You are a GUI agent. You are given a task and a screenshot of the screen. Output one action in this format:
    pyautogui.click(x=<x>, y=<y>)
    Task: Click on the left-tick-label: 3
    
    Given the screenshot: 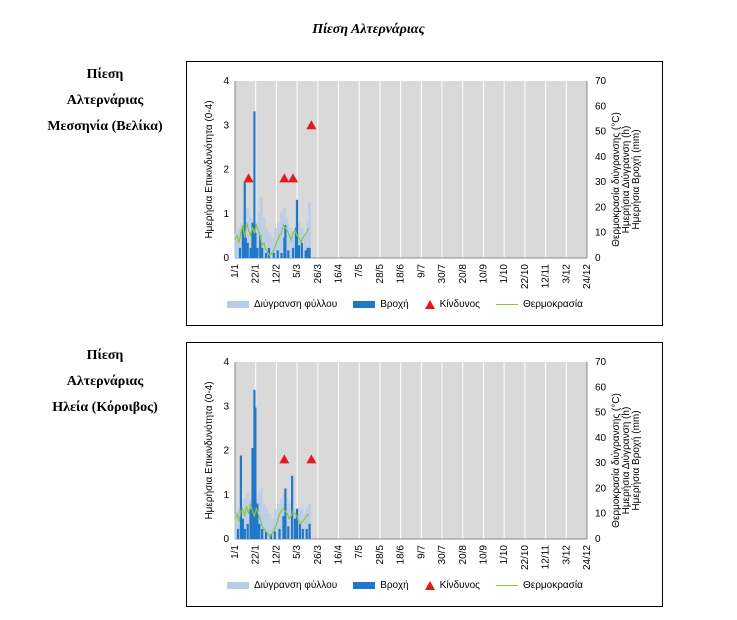 What is the action you would take?
    pyautogui.click(x=226, y=125)
    